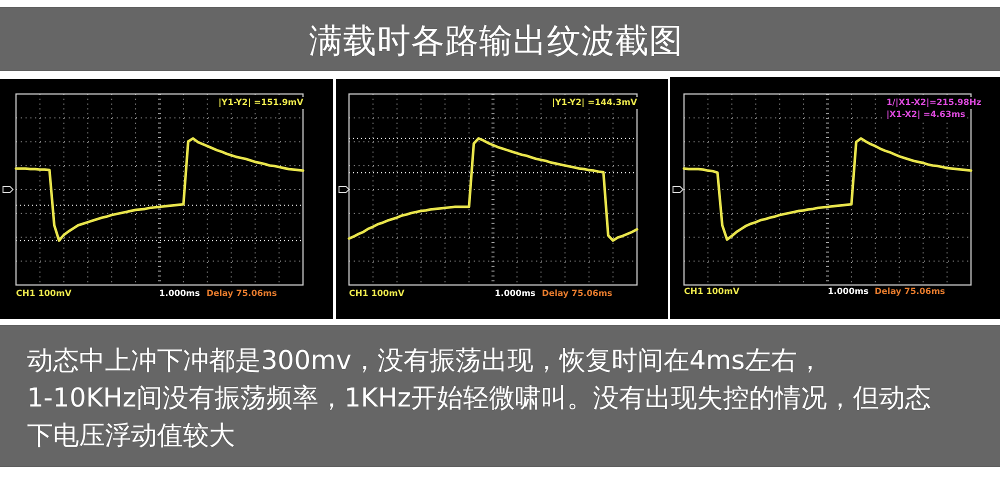 This screenshot has width=1000, height=479. What do you see at coordinates (595, 103) in the screenshot?
I see `text: |Y1-Y2| =144.3mV` at bounding box center [595, 103].